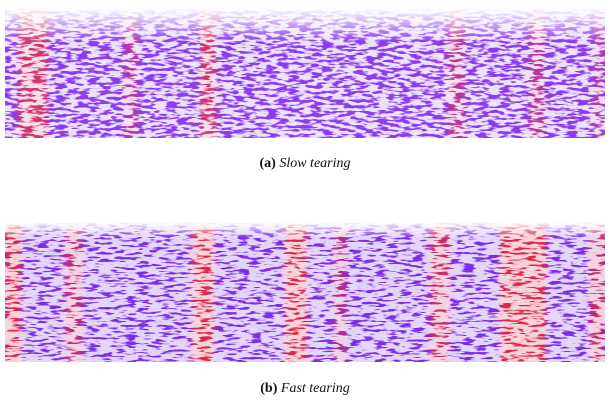  Describe the element at coordinates (267, 163) in the screenshot. I see `caption-label: (a)` at that location.